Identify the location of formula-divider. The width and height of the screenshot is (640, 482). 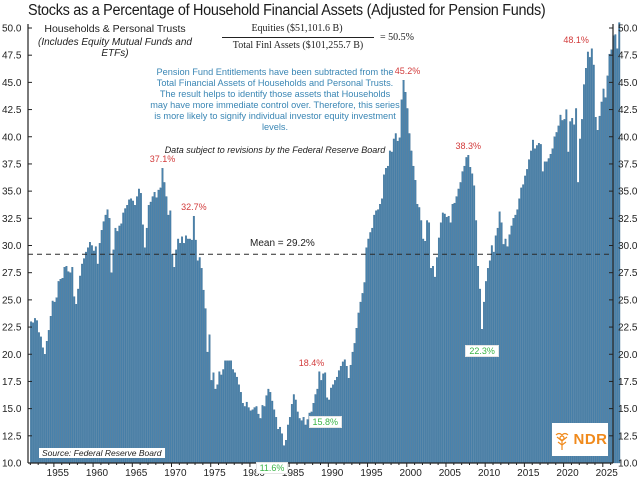
(298, 37).